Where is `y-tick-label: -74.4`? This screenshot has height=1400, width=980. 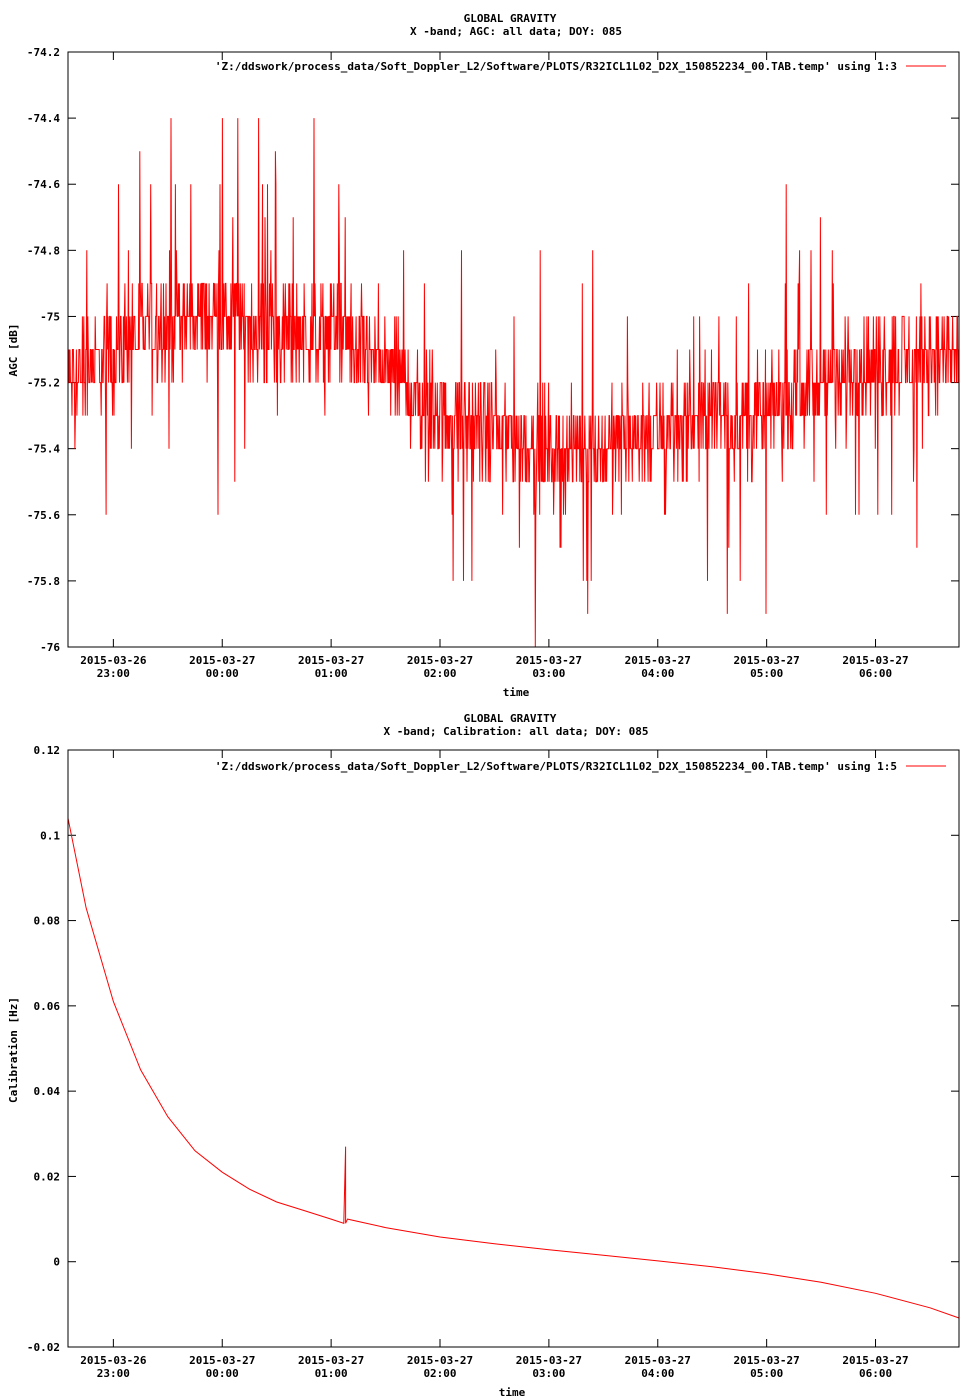
y-tick-label: -74.4 is located at coordinates (43, 118).